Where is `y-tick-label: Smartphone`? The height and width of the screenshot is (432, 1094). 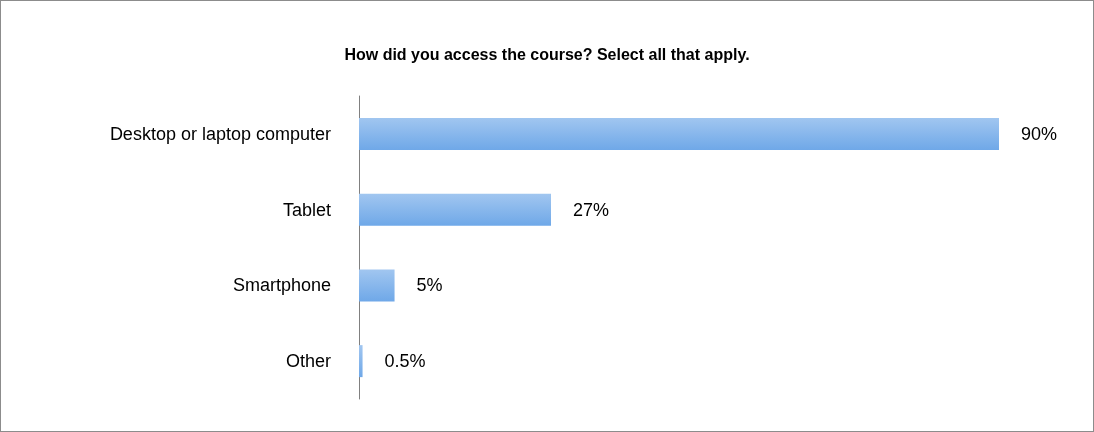 y-tick-label: Smartphone is located at coordinates (281, 285).